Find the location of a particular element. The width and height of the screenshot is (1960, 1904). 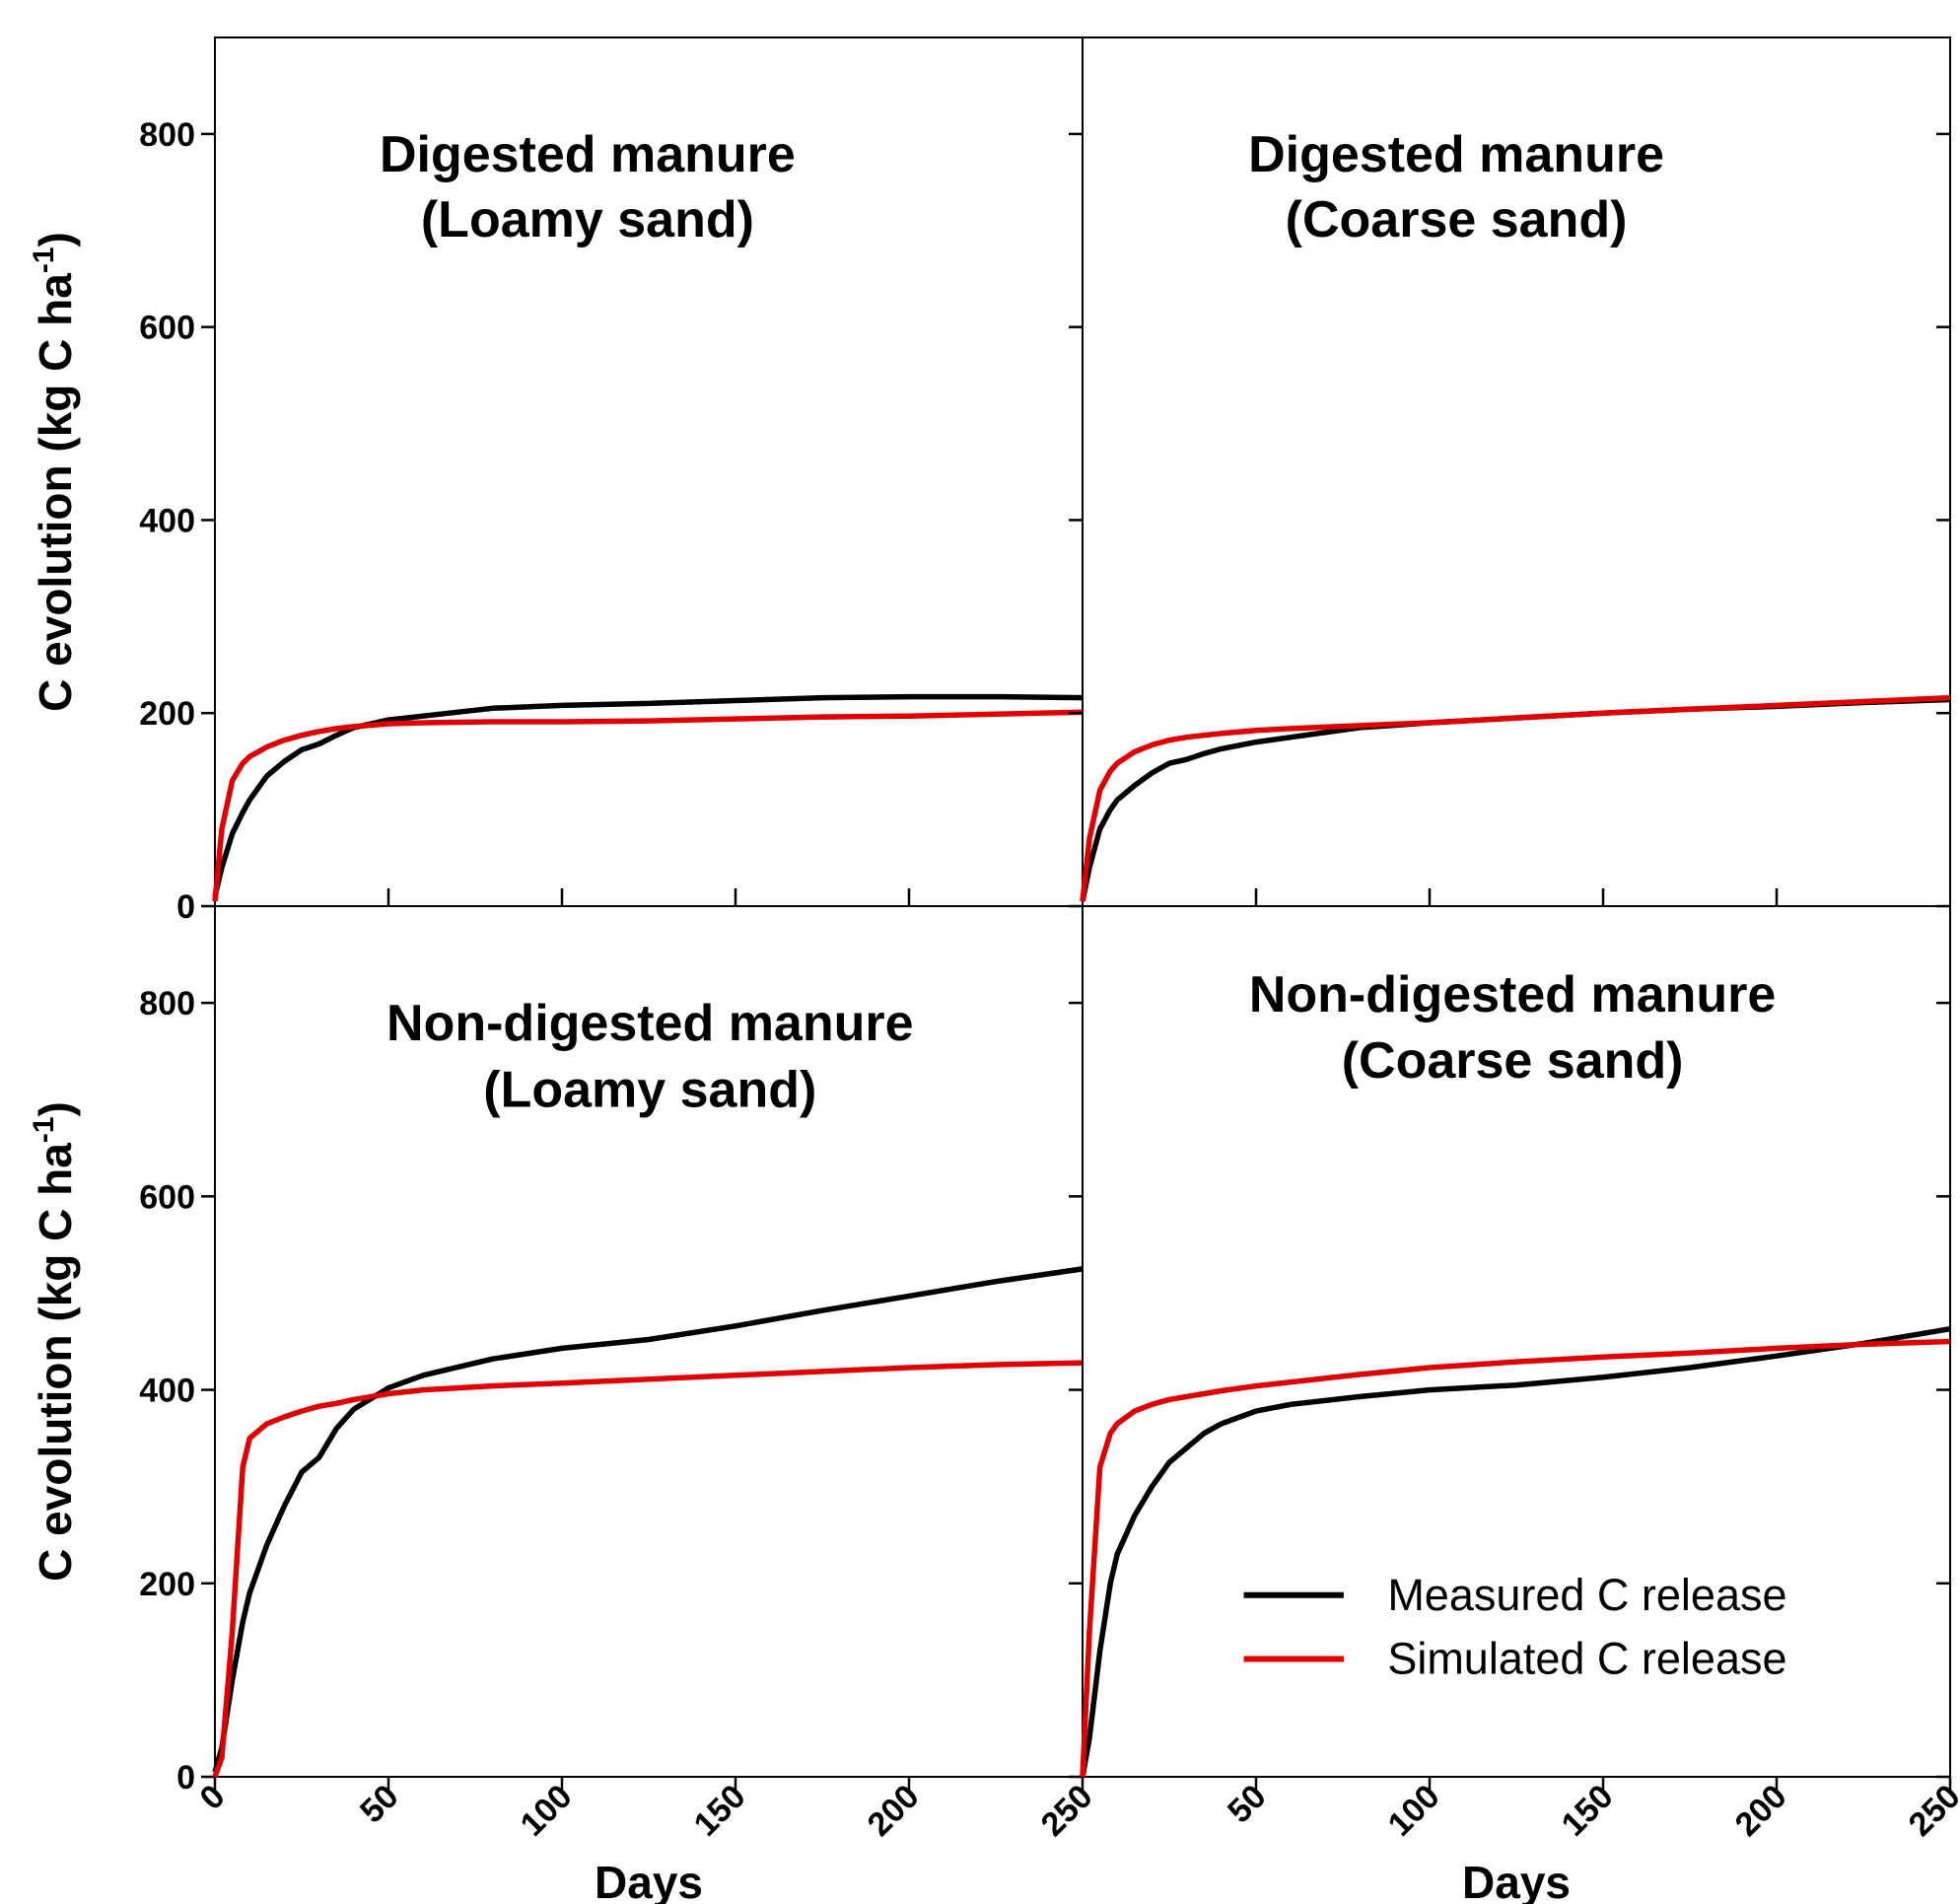

legend-label: Measured C release is located at coordinates (1586, 1595).